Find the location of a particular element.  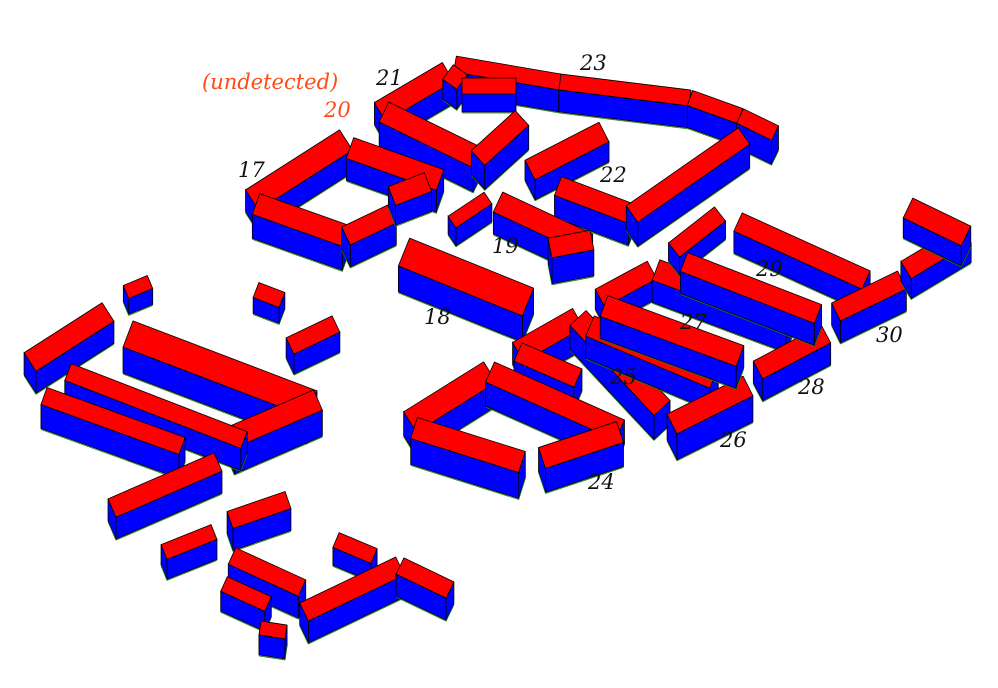

bottom-block-h is located at coordinates (425, 589).